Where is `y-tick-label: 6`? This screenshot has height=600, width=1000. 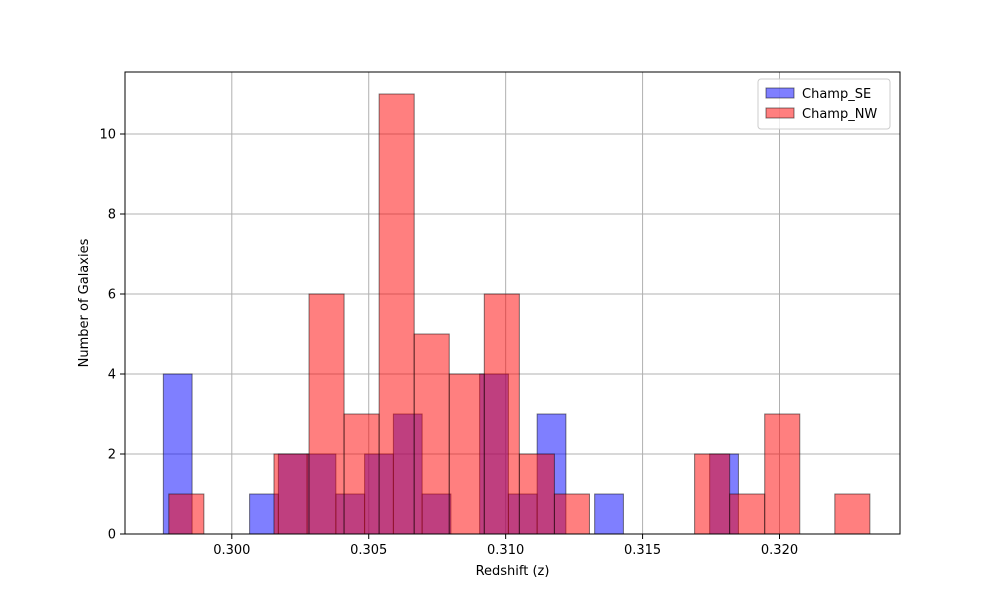
y-tick-label: 6 is located at coordinates (112, 295).